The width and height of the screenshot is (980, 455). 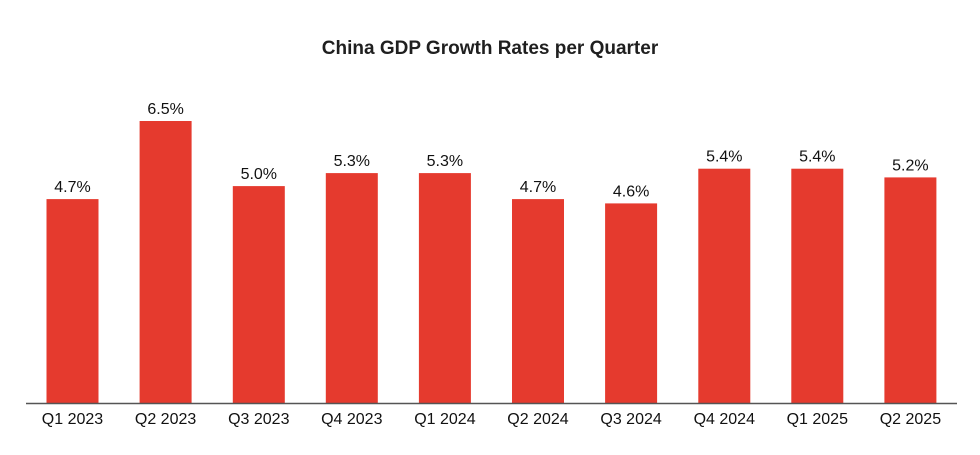 What do you see at coordinates (351, 288) in the screenshot?
I see `bar-q4-2023` at bounding box center [351, 288].